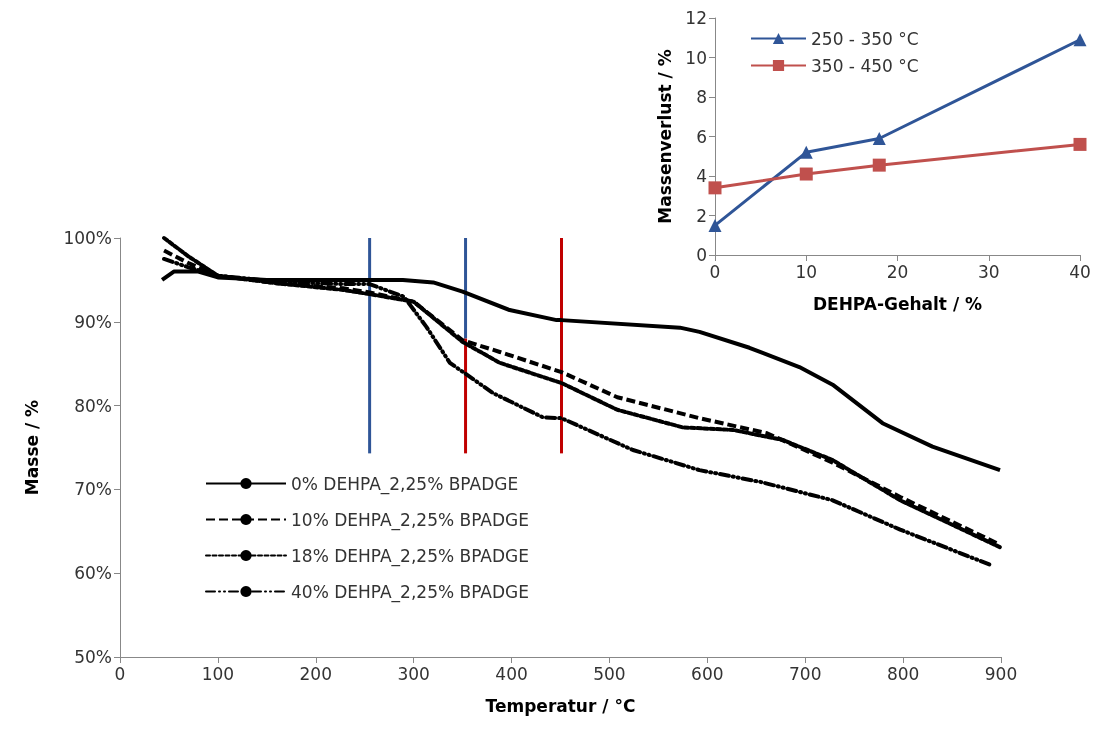  Describe the element at coordinates (93, 573) in the screenshot. I see `y-tick-label: 60%` at that location.